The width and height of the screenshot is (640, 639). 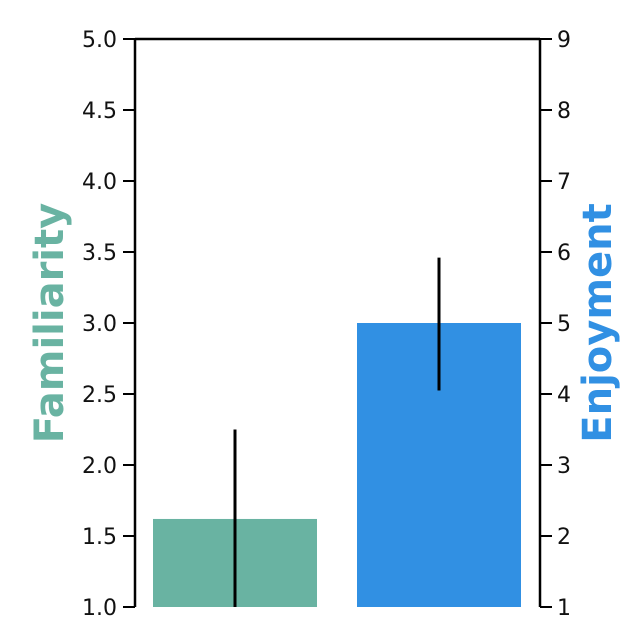 What do you see at coordinates (564, 324) in the screenshot?
I see `right-tick-label: 5` at bounding box center [564, 324].